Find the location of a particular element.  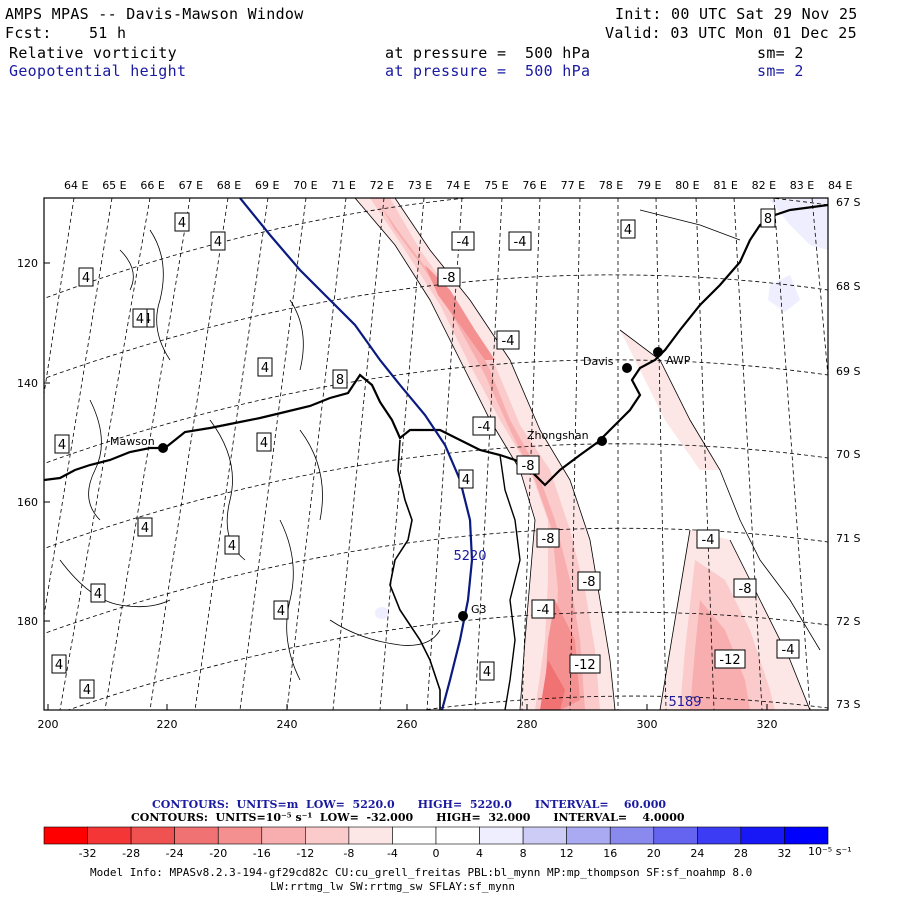

vort-shade-4c is located at coordinates (670, 400).